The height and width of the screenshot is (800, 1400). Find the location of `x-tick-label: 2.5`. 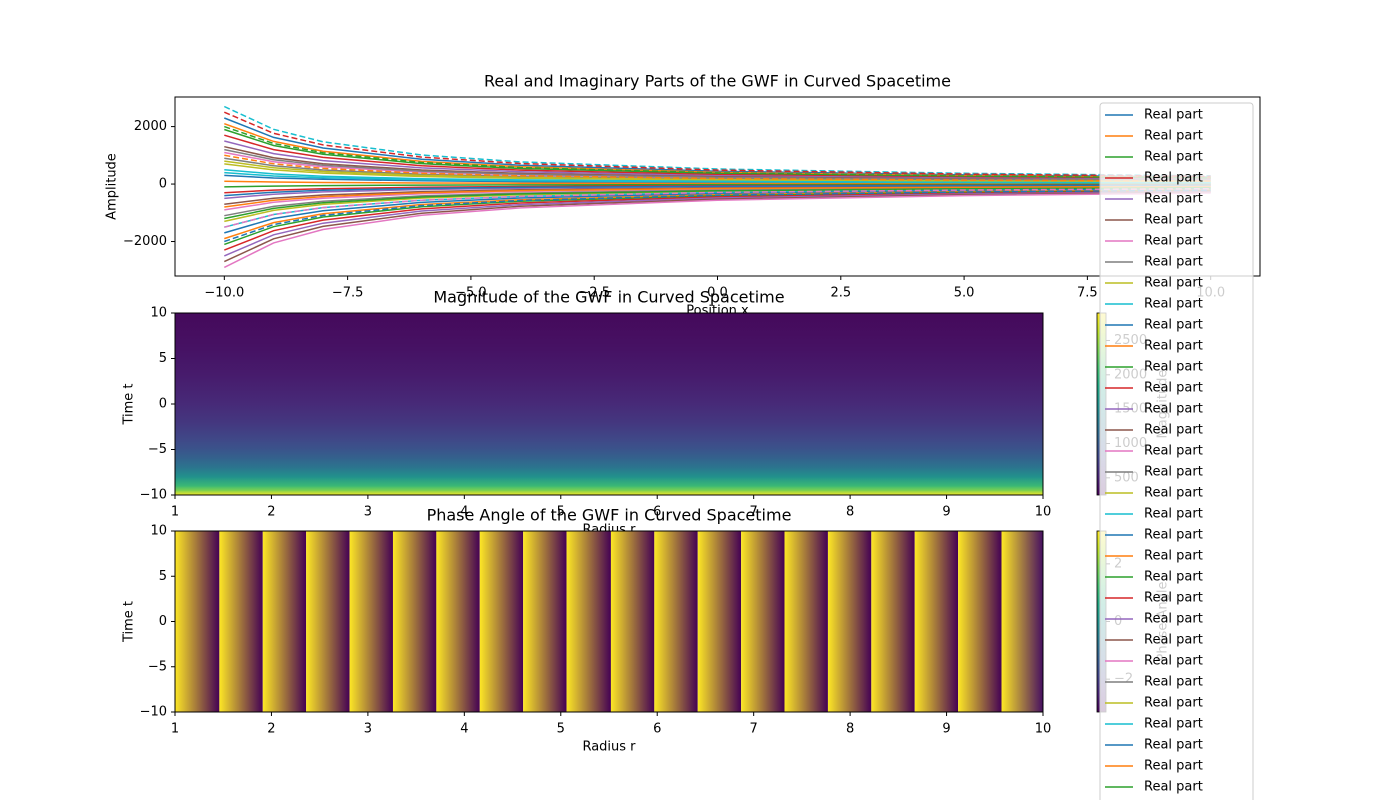

x-tick-label: 2.5 is located at coordinates (840, 293).